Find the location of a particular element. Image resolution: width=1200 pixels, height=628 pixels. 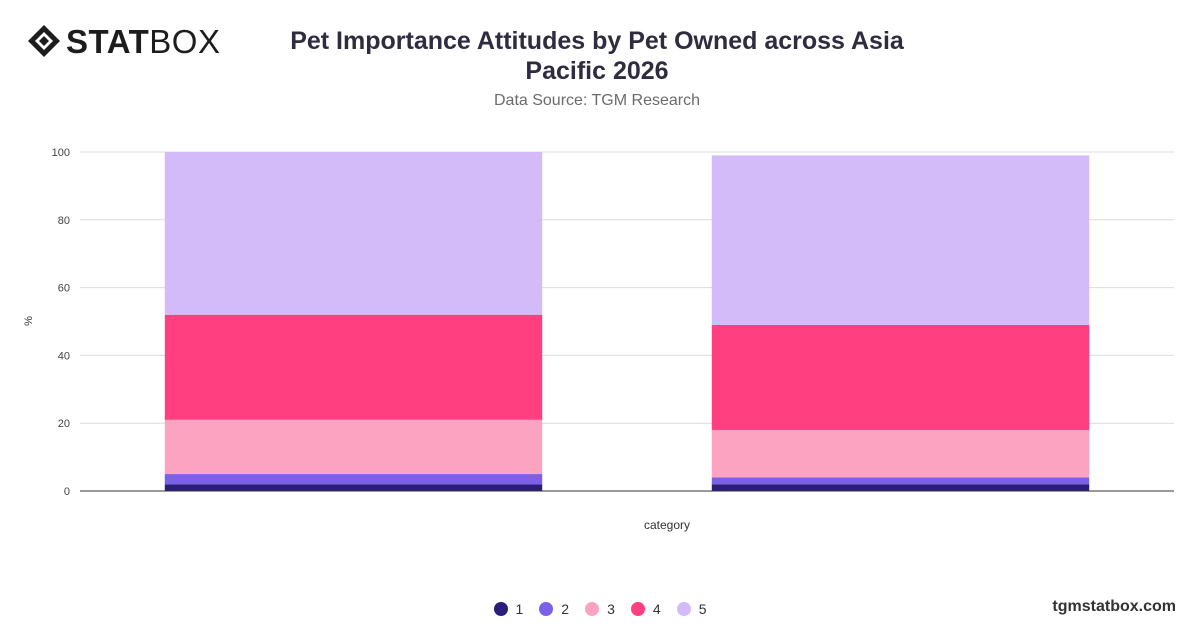

chart-legend: 1 2 3 4 5 is located at coordinates (600, 609).